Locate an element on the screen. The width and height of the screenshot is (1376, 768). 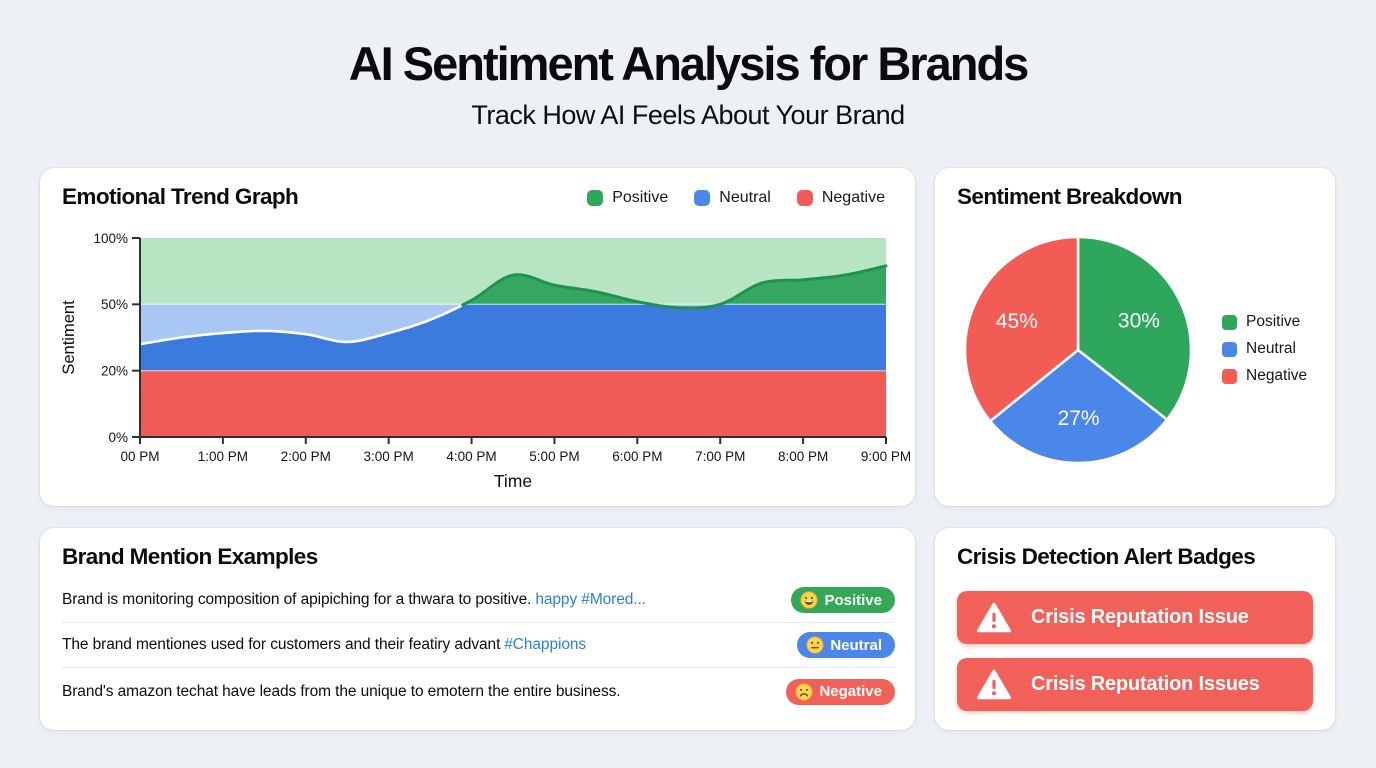
x-tick-label: 7:00 PM is located at coordinates (720, 456).